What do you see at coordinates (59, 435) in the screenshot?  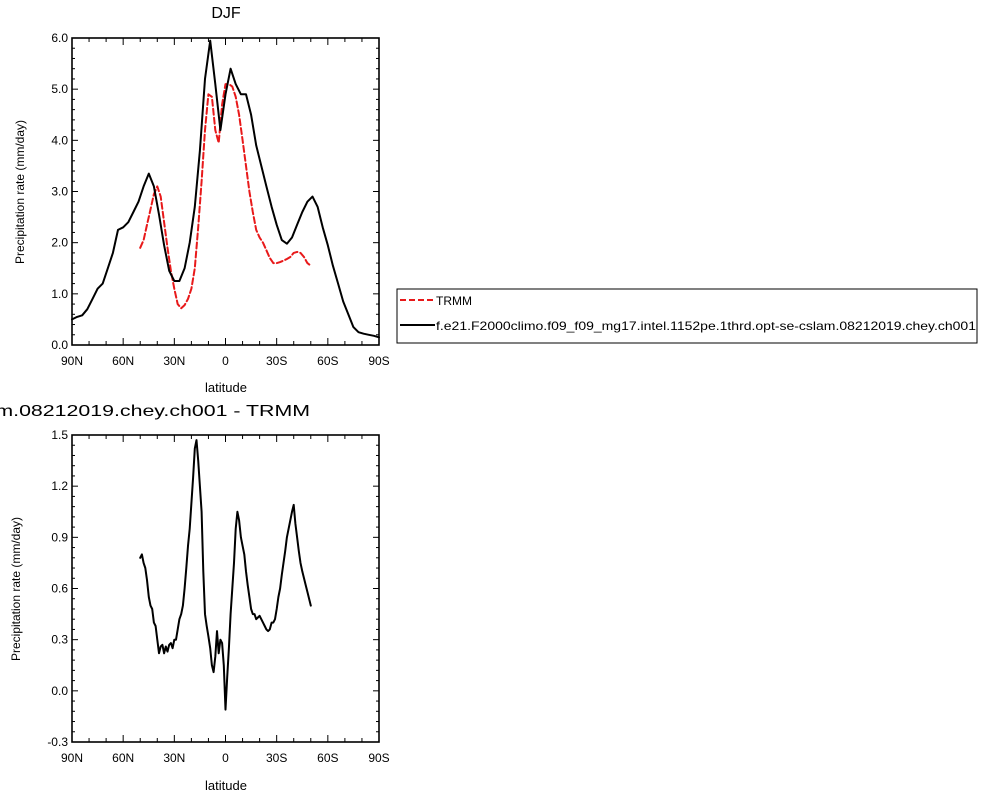 I see `y-tick-label: 1.5` at bounding box center [59, 435].